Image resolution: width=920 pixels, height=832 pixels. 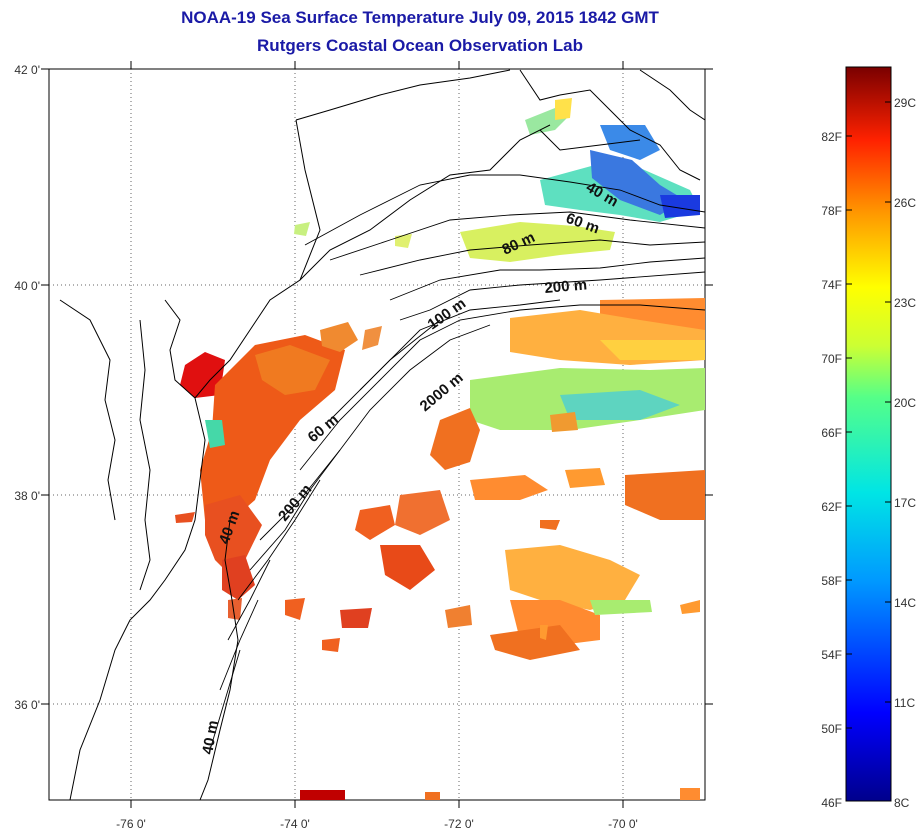 I want to click on lon-label: -76 0', so click(x=131, y=824).